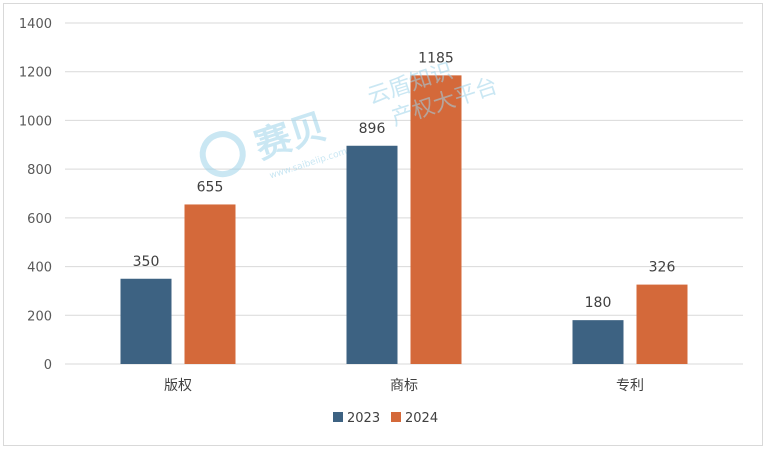  Describe the element at coordinates (35, 73) in the screenshot. I see `y-tick-label: 1200` at that location.